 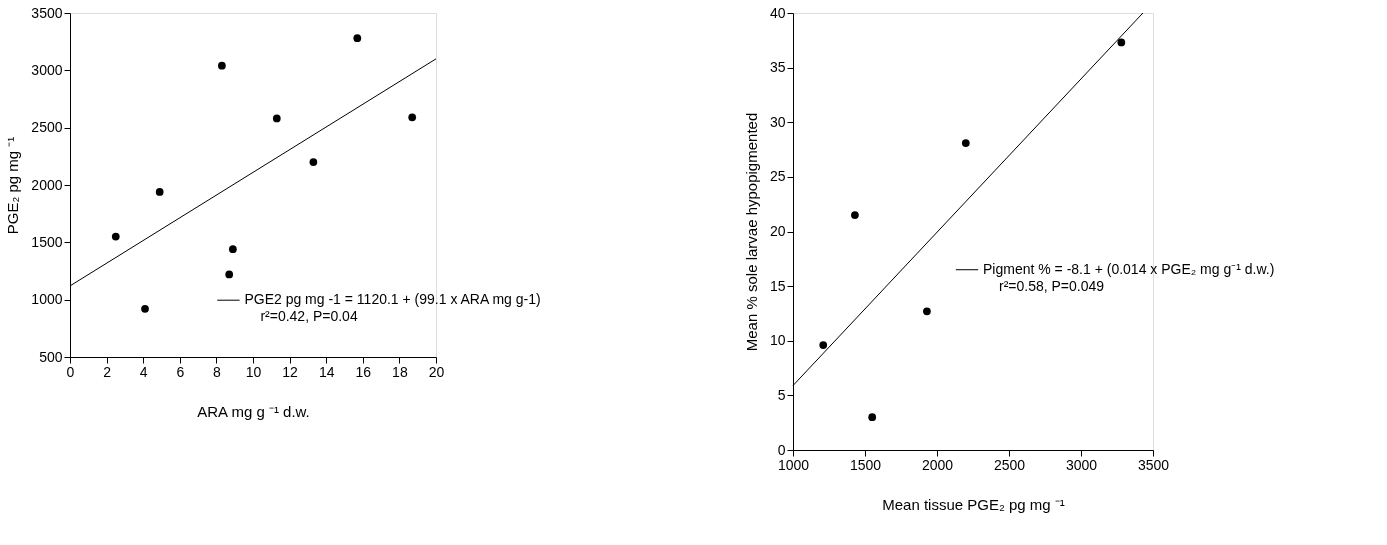 I want to click on y-tick-label: 1500, so click(x=47, y=241).